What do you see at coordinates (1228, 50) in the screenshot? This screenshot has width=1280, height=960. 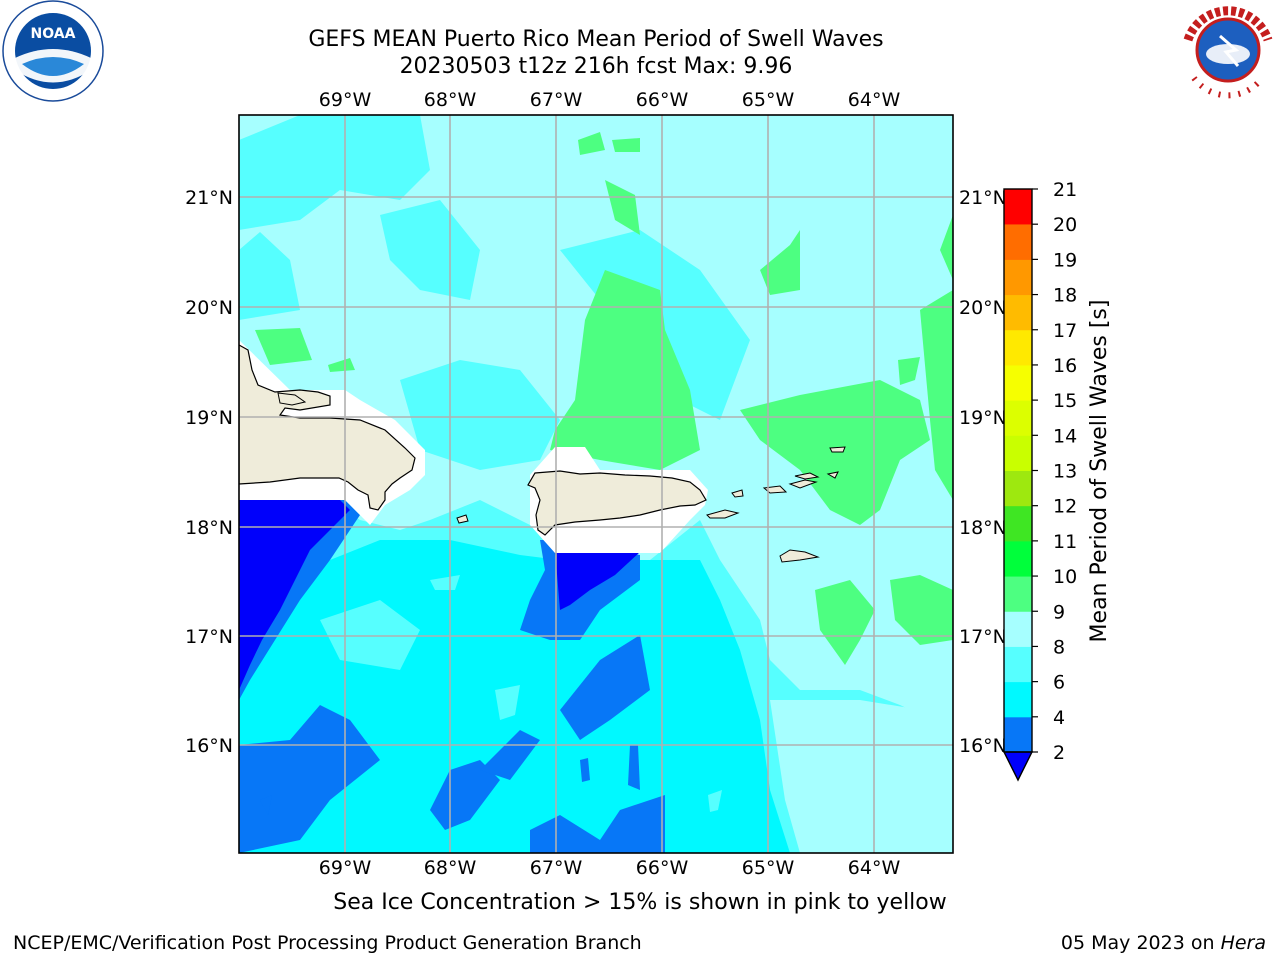 I see `nws-logo` at bounding box center [1228, 50].